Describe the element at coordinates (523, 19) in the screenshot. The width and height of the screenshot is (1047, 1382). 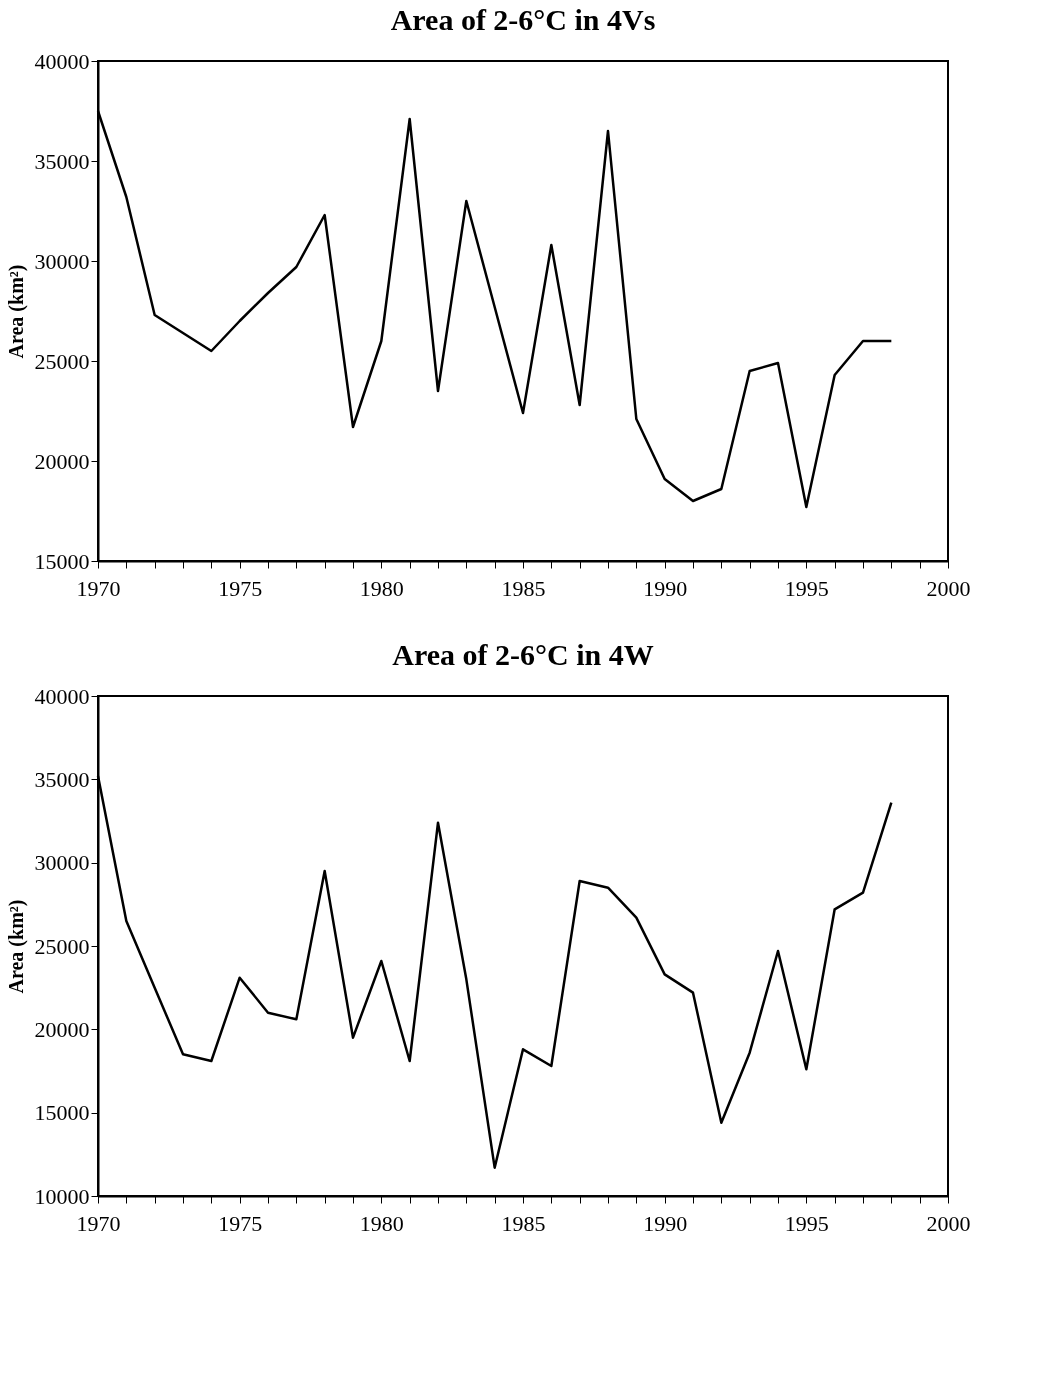
I see `chart-title: Area of 2-6°C in 4Vs` at that location.